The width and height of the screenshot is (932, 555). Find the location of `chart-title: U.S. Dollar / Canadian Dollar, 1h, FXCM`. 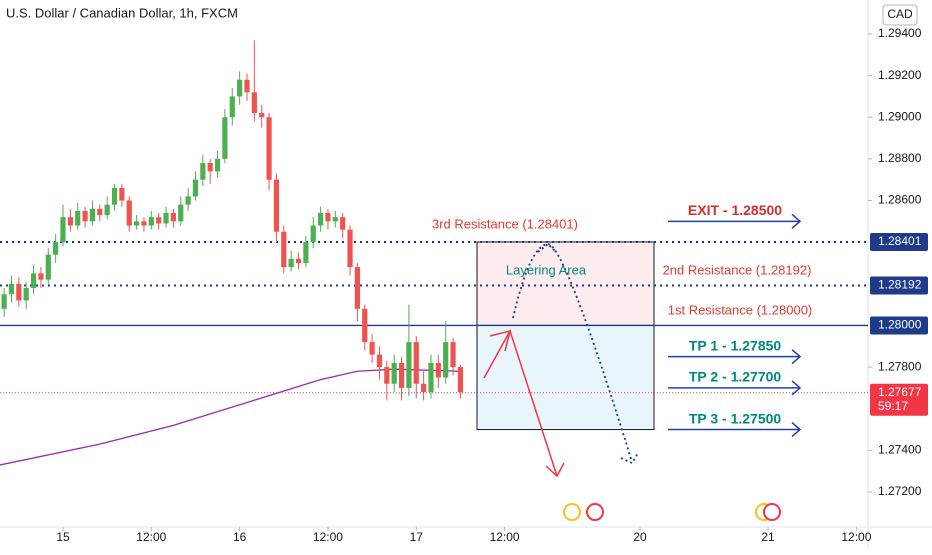

chart-title: U.S. Dollar / Canadian Dollar, 1h, FXCM is located at coordinates (122, 12).